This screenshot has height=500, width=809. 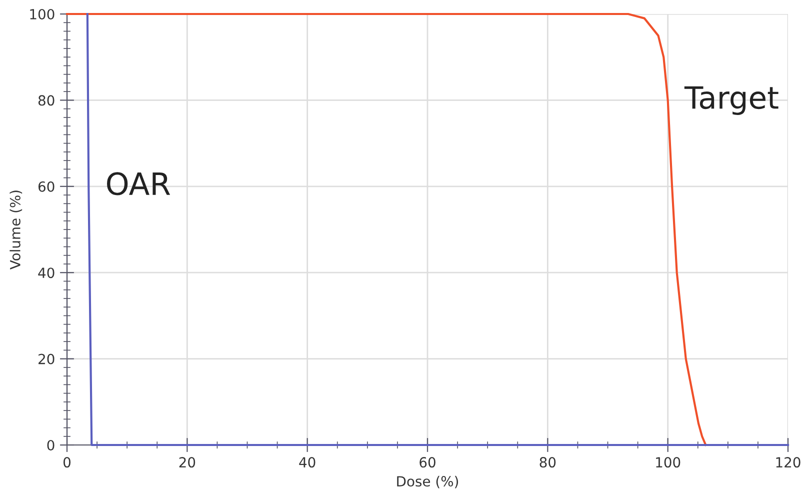 I want to click on y-tick-label: 60, so click(x=46, y=186).